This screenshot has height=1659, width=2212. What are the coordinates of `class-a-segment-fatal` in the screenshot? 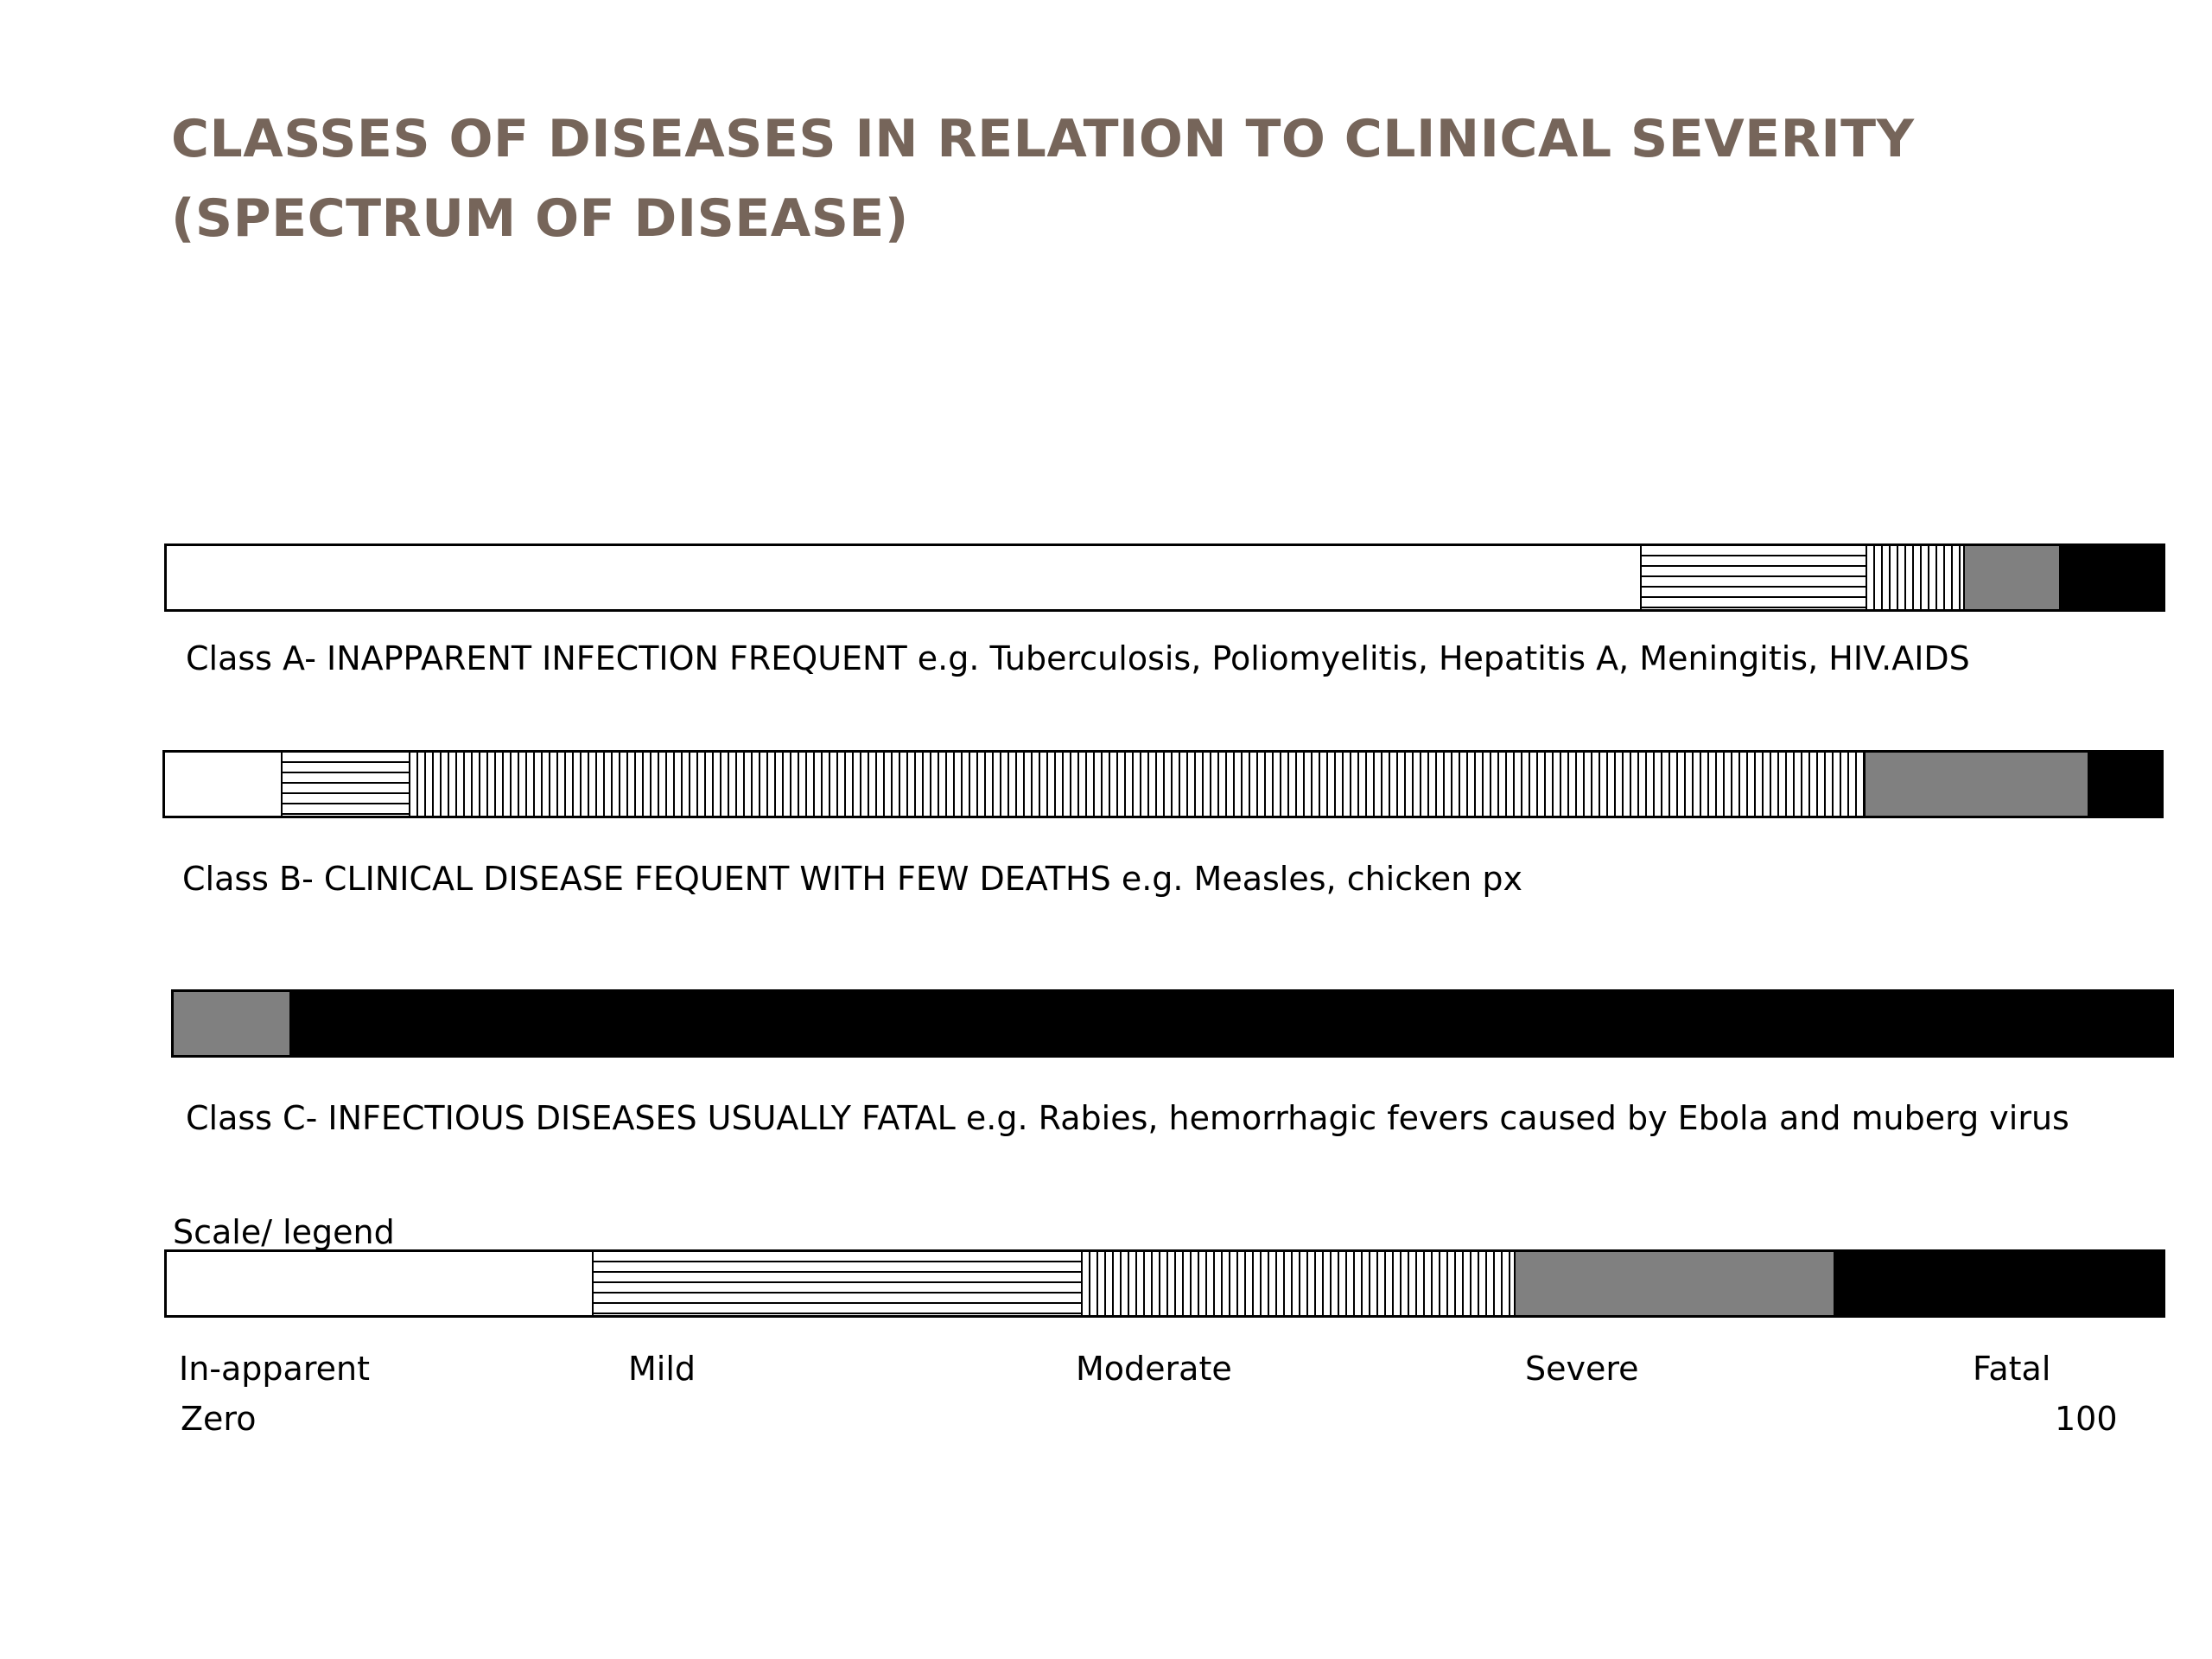 It's located at (2110, 577).